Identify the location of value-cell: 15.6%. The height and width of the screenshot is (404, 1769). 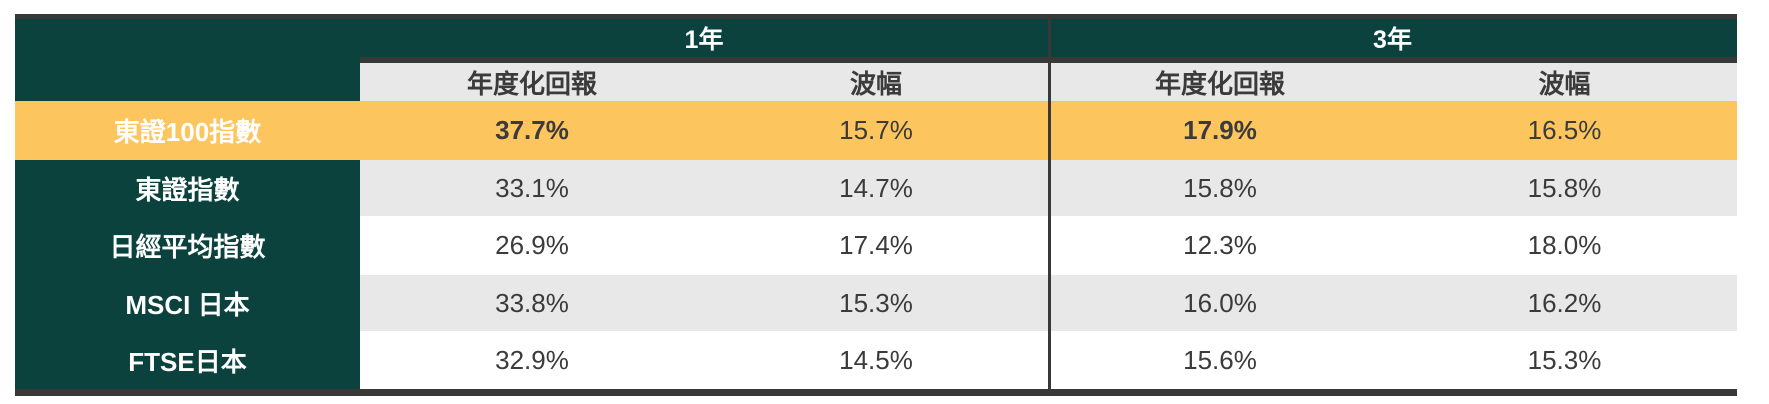
(1220, 360).